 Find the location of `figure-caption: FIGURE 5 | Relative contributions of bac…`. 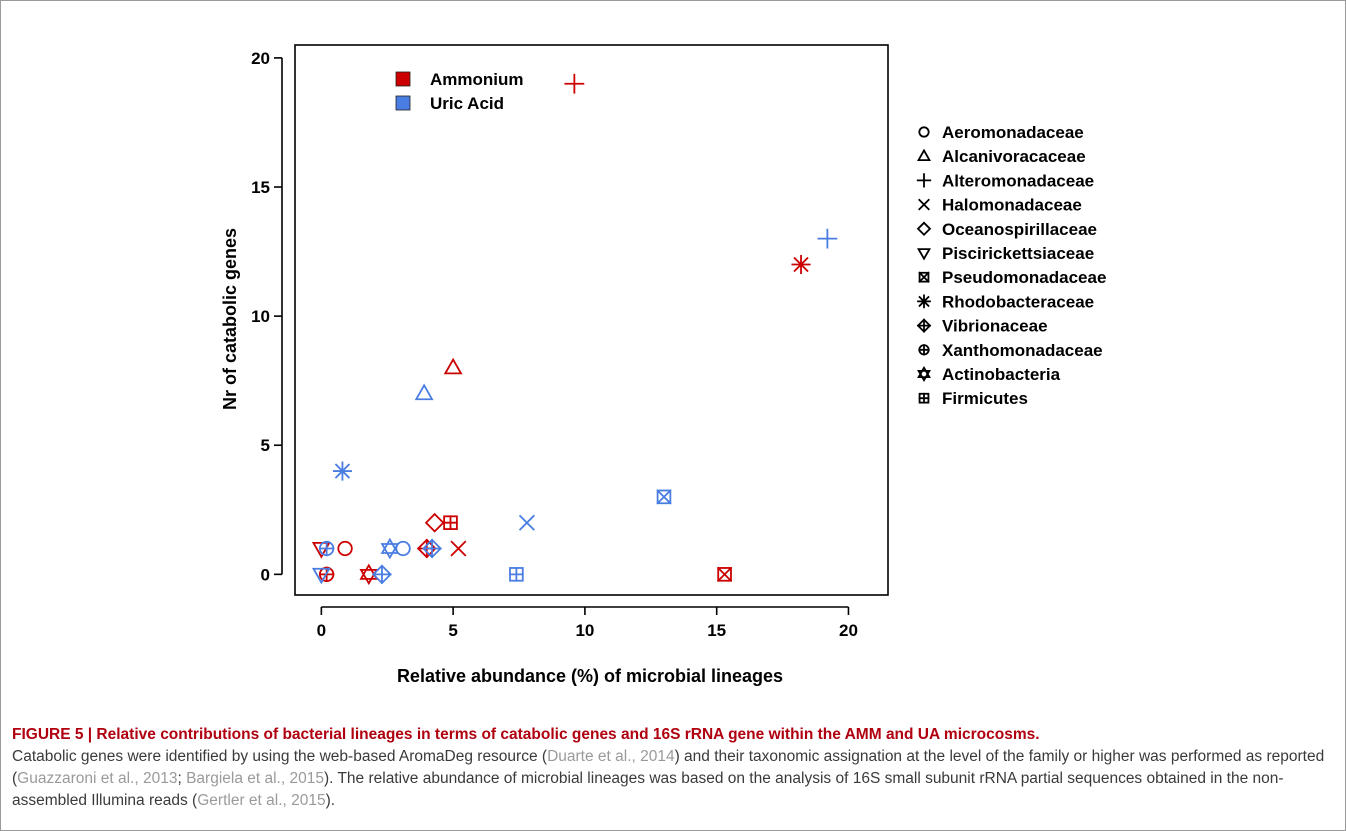

figure-caption: FIGURE 5 | Relative contributions of bac… is located at coordinates (672, 768).